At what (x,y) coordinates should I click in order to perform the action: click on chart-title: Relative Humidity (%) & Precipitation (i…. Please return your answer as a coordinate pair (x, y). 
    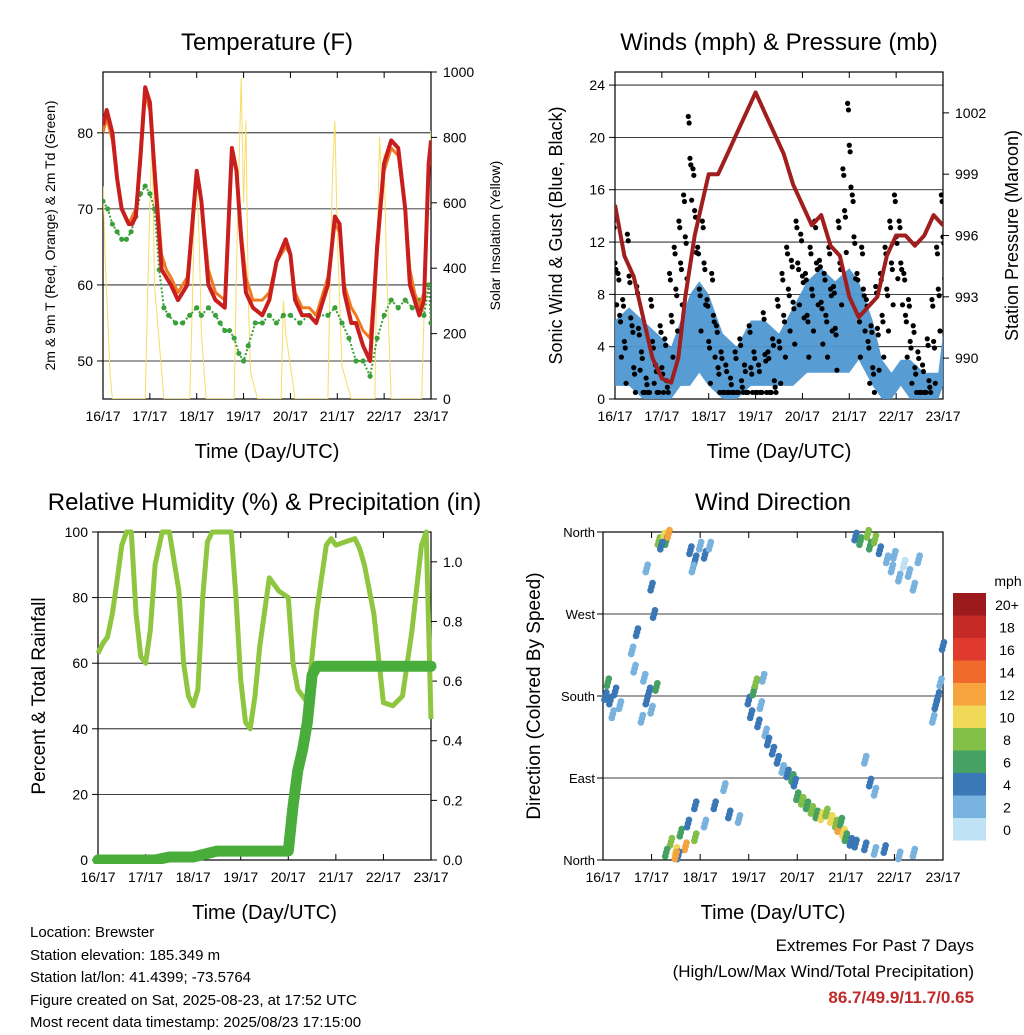
    Looking at the image, I should click on (264, 502).